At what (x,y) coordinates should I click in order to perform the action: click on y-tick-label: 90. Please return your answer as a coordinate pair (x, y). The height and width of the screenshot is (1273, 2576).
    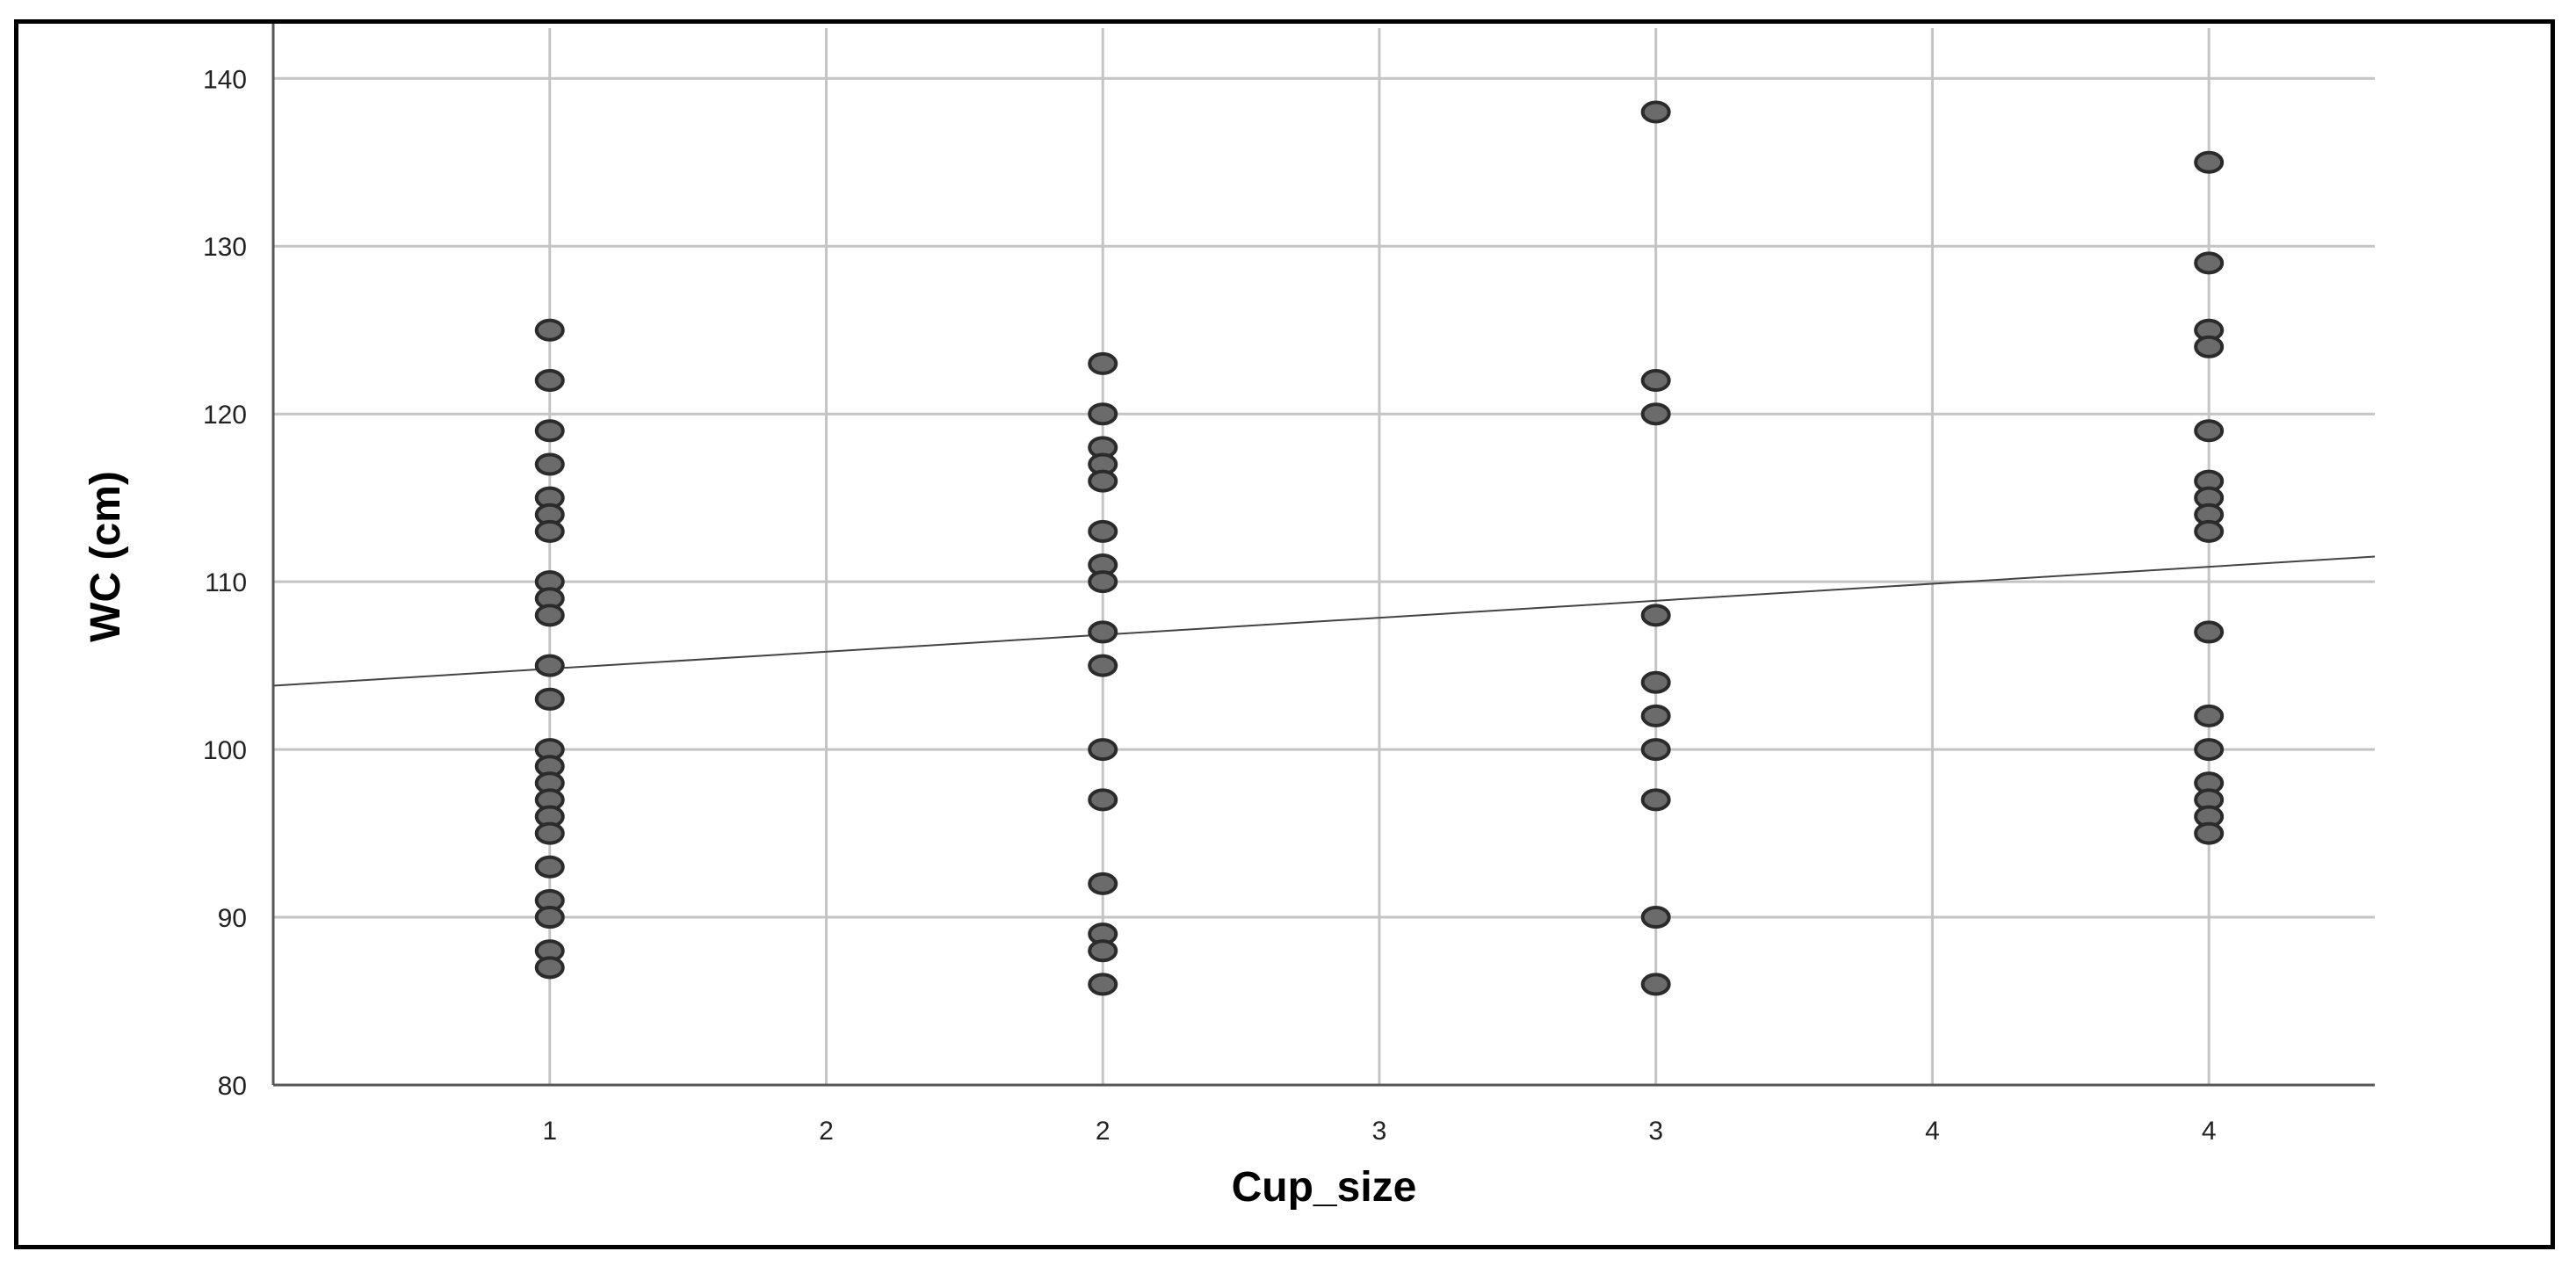
    Looking at the image, I should click on (232, 918).